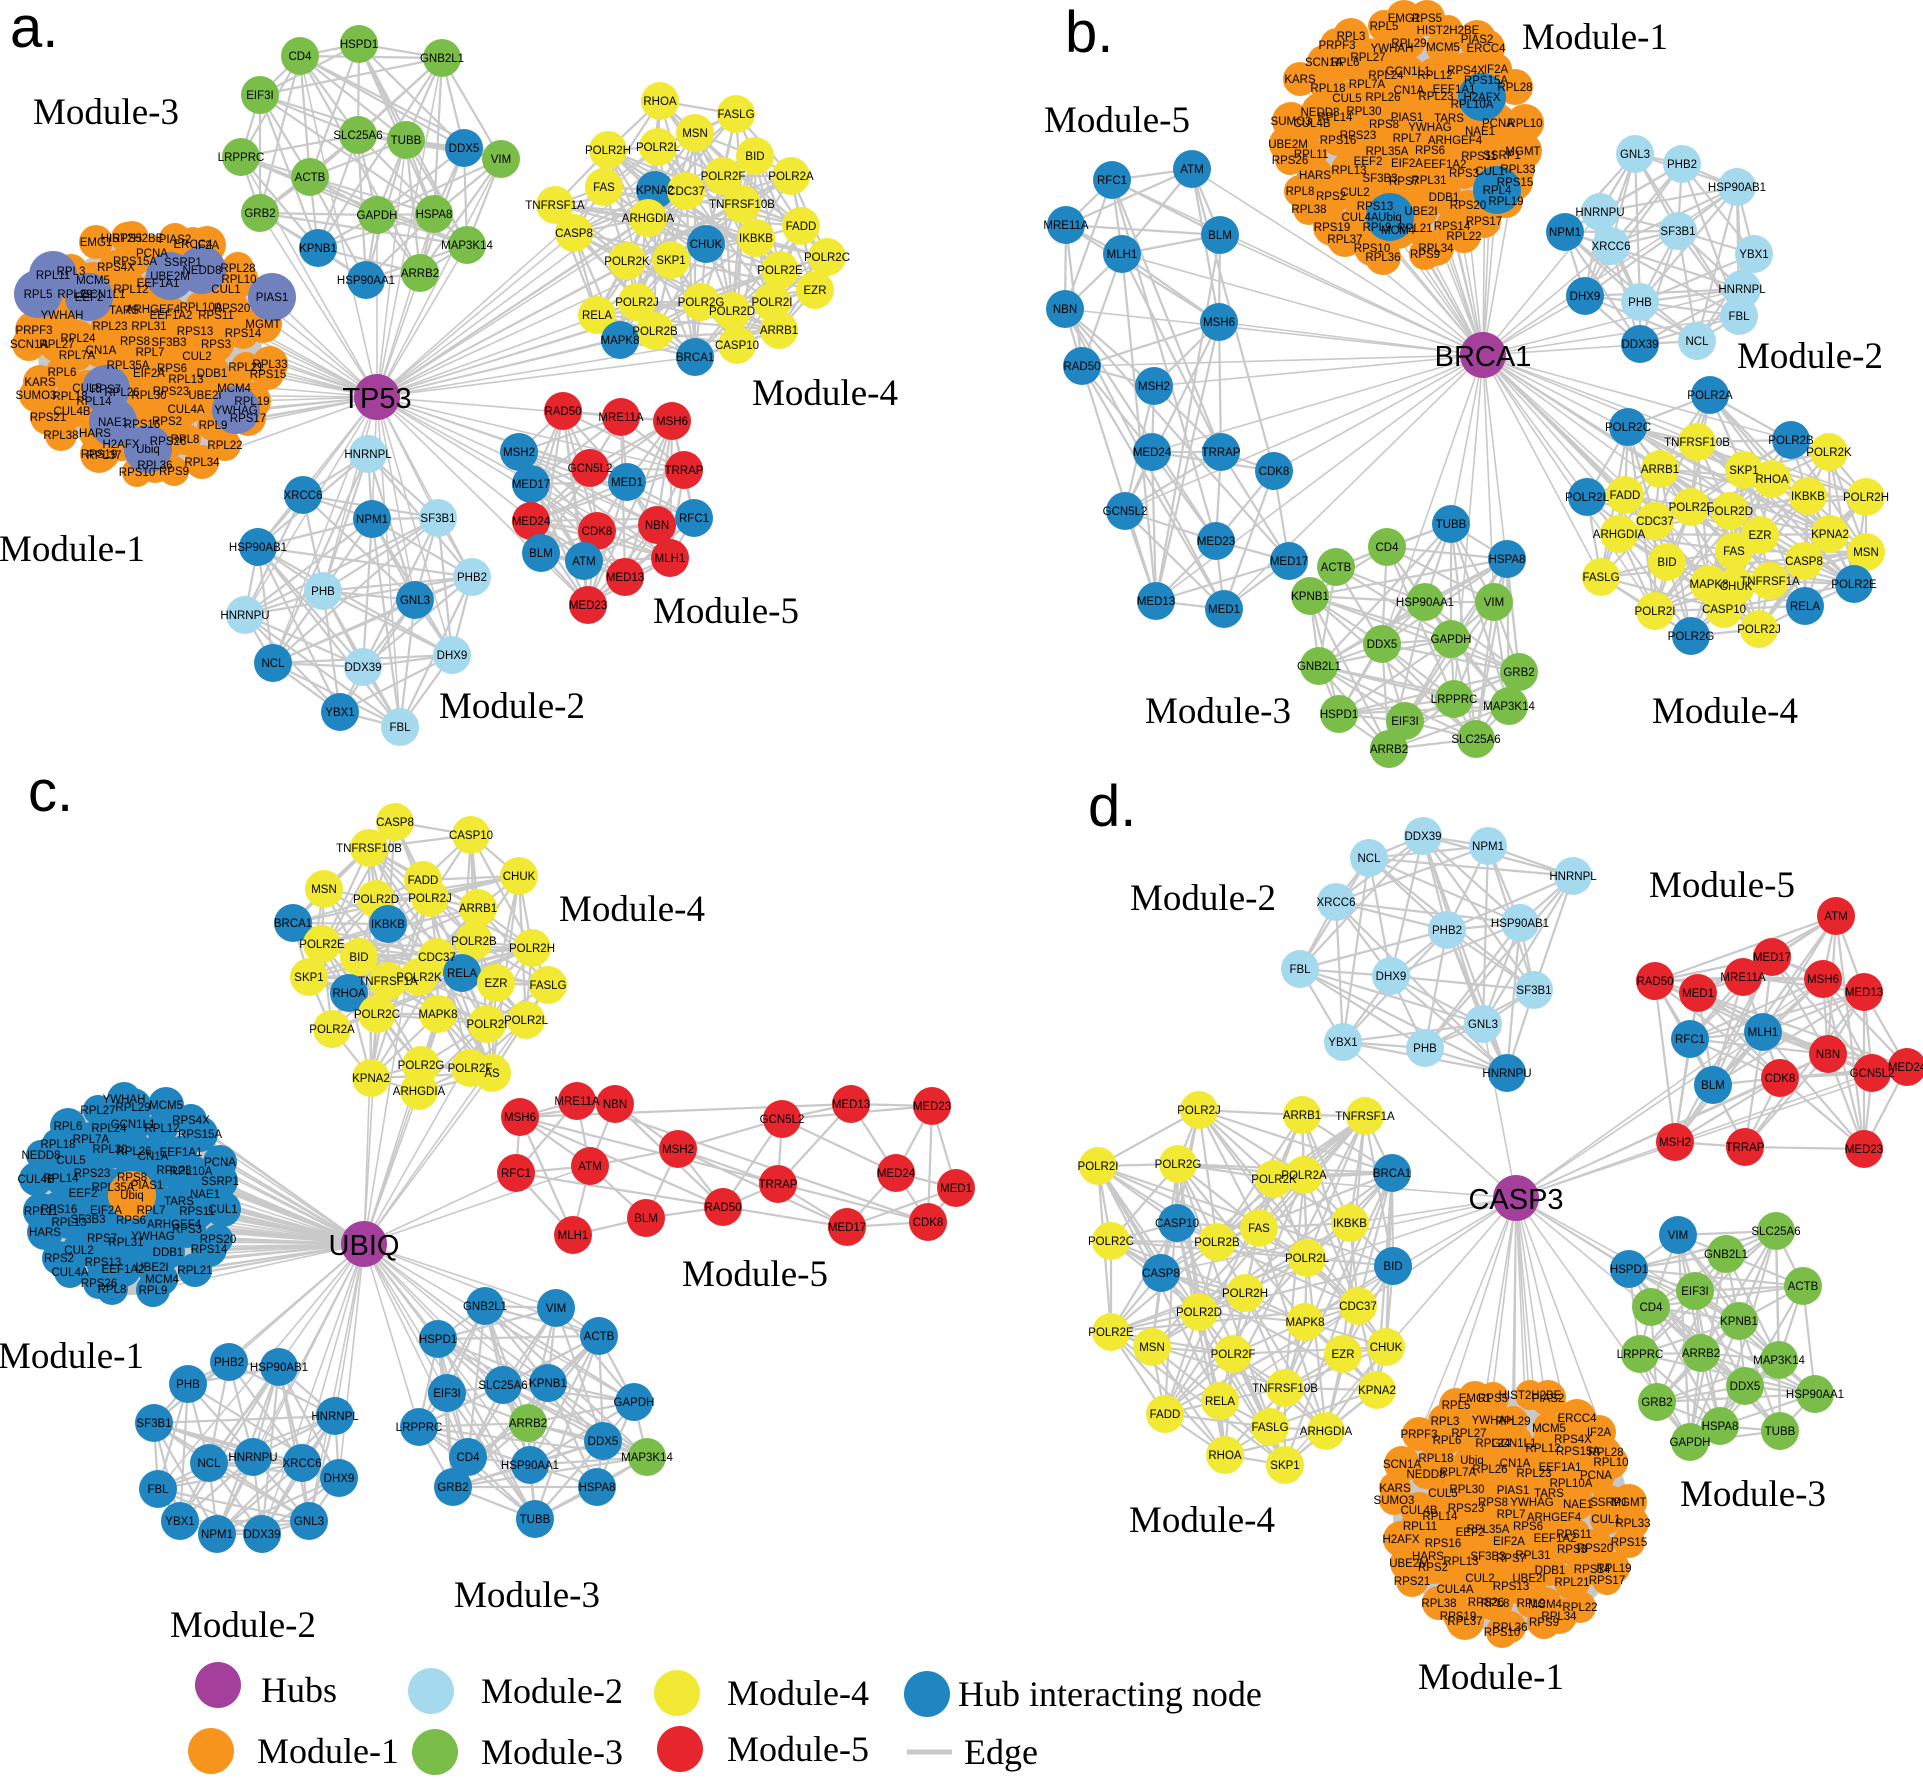  What do you see at coordinates (1289, 562) in the screenshot?
I see `svg-text: MED17` at bounding box center [1289, 562].